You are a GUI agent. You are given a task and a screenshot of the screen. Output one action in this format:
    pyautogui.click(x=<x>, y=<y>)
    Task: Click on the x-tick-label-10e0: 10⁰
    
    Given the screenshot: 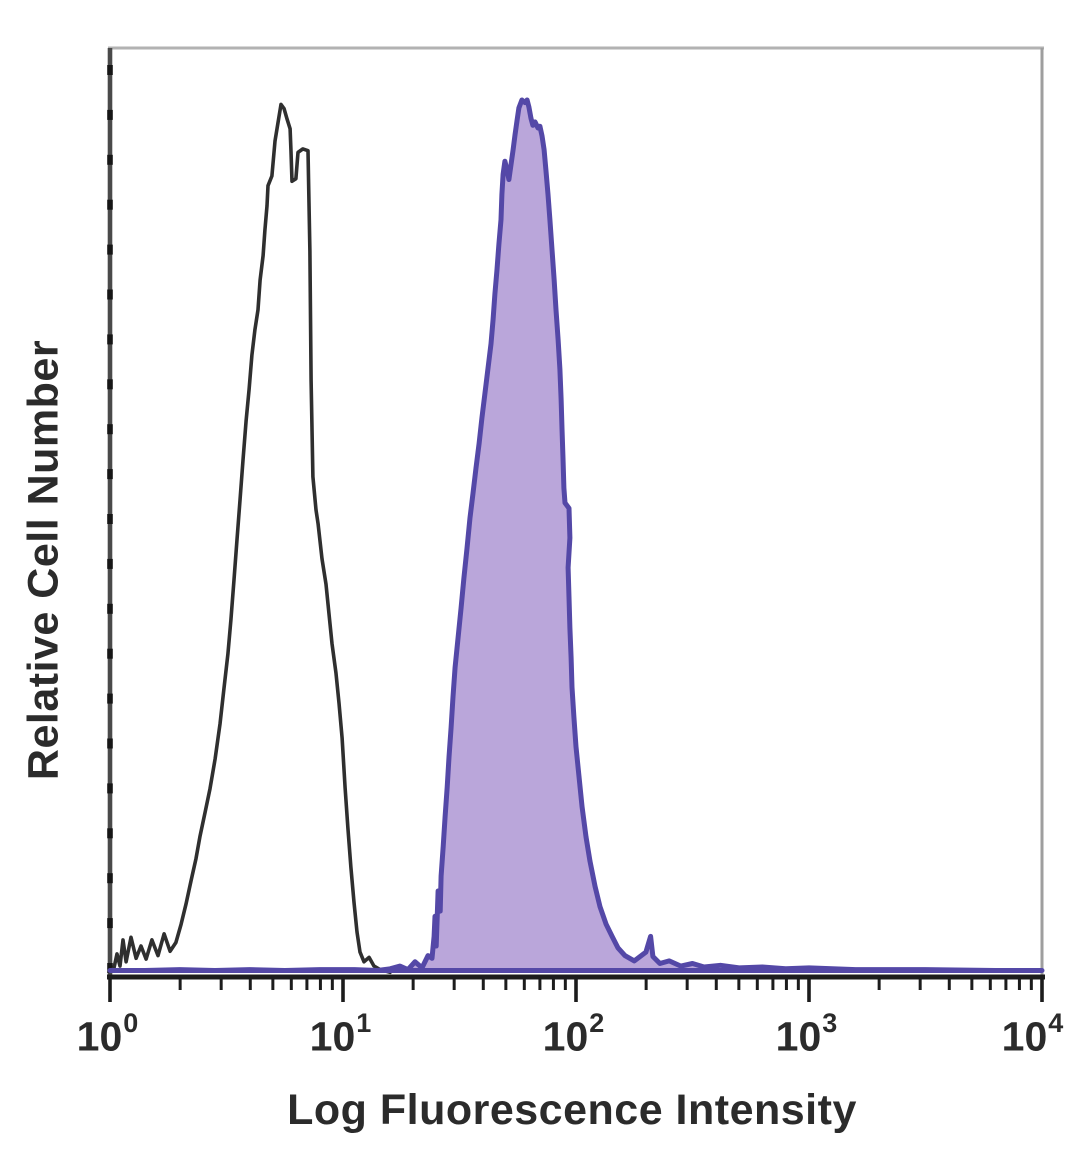 What is the action you would take?
    pyautogui.click(x=107, y=1034)
    